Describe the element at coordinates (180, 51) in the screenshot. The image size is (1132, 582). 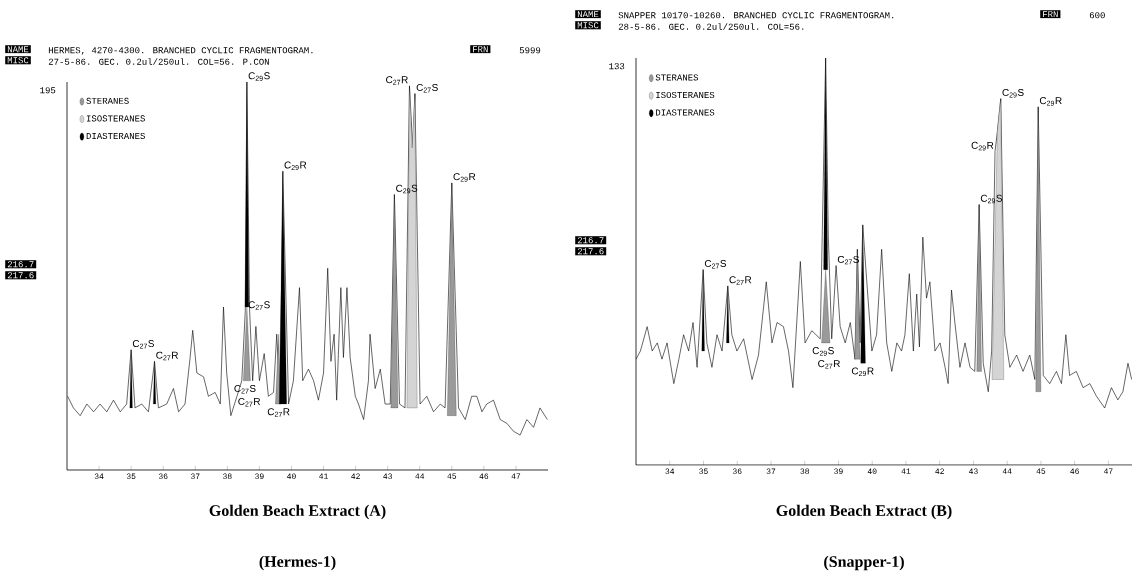
I see `text: HERMES, 4270-4300. BRANCHED CYCLIC FRAGMENTOGRAM.` at that location.